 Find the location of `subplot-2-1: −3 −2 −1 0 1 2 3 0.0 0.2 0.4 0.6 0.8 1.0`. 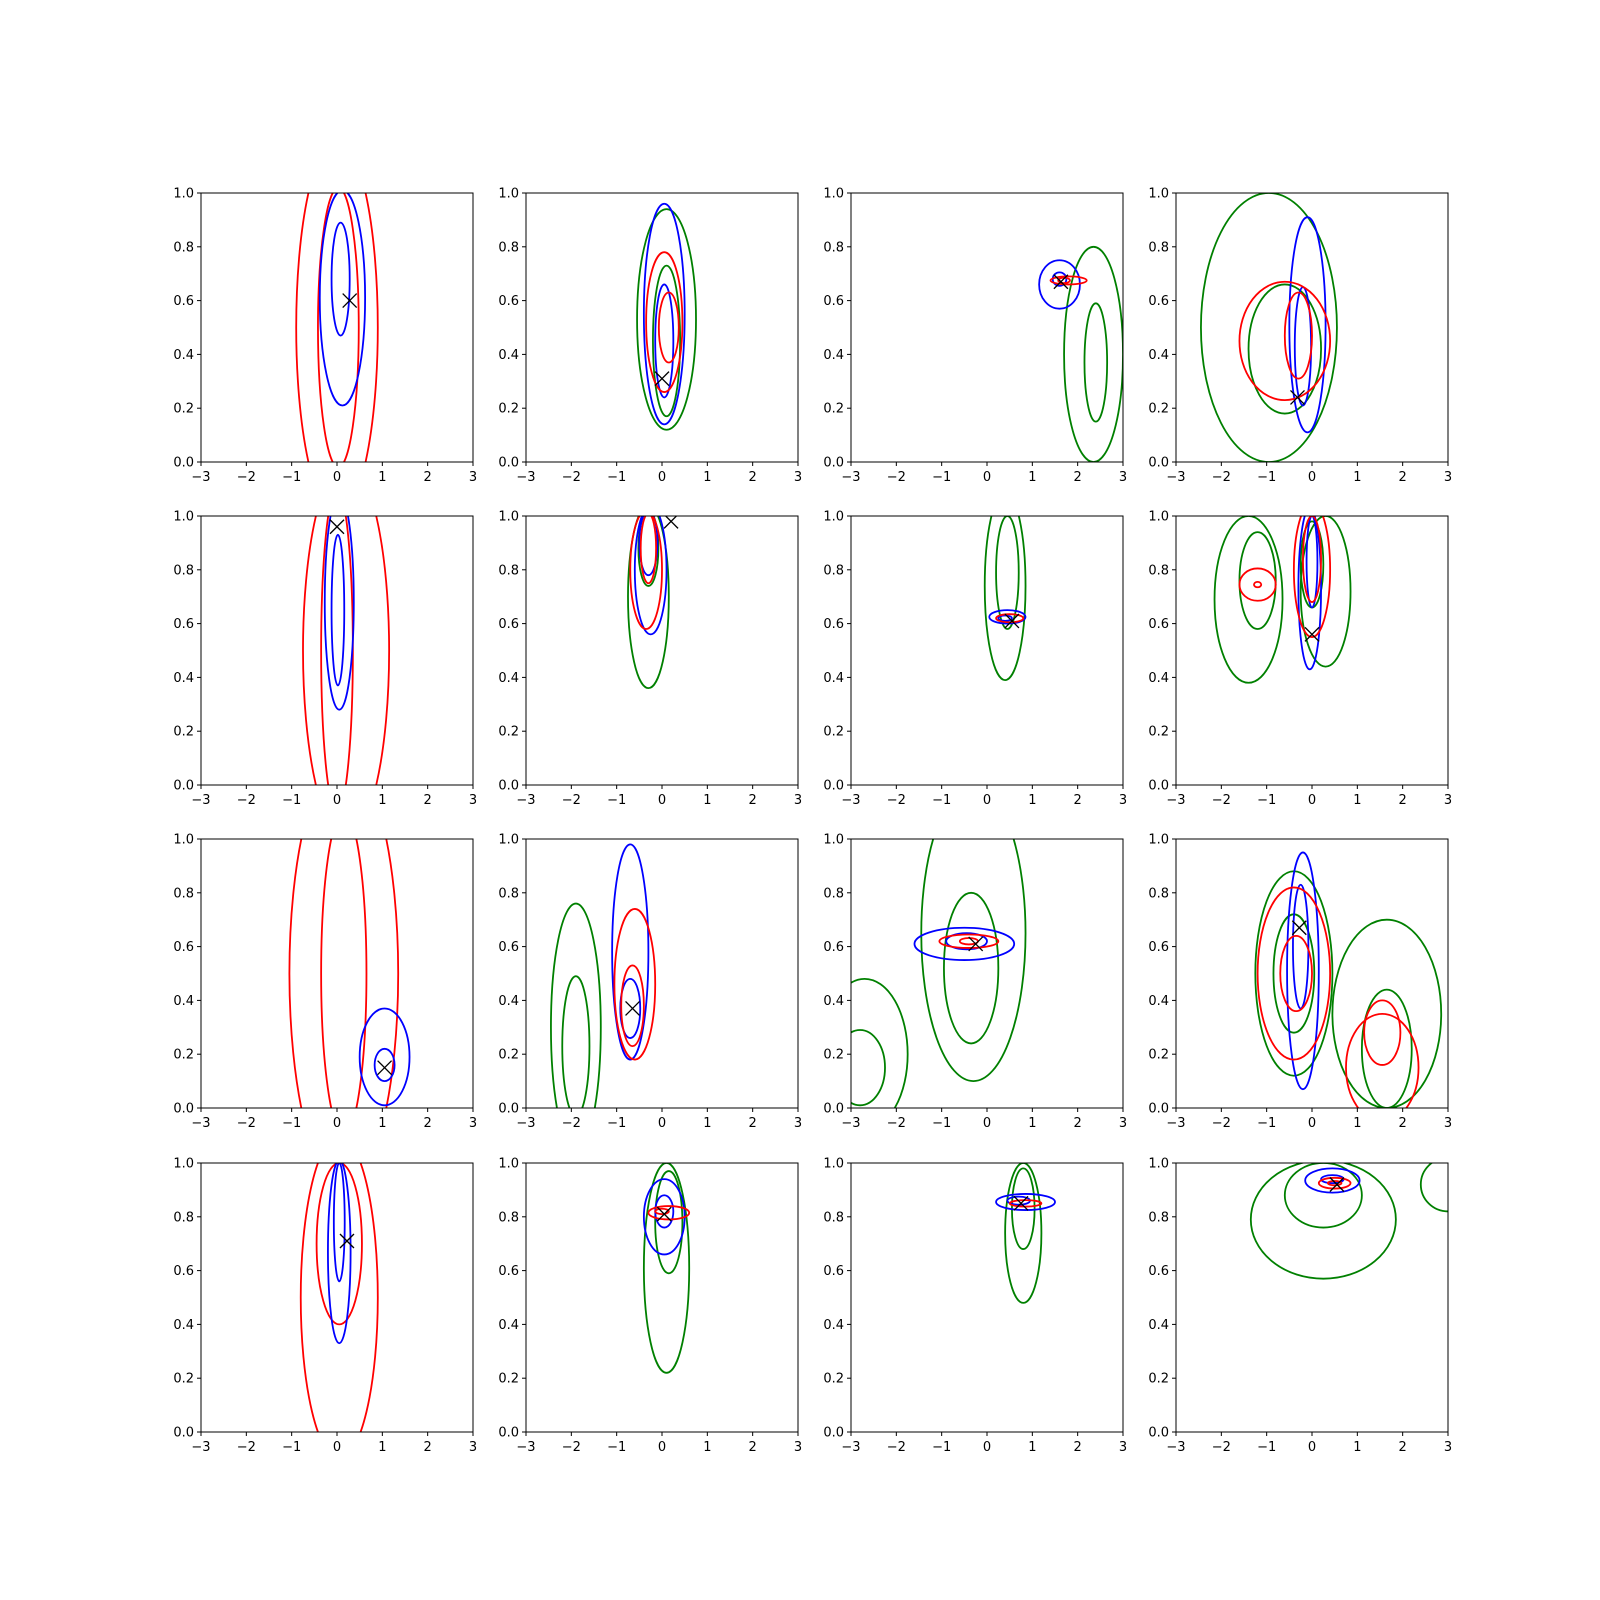

subplot-2-1: −3 −2 −1 0 1 2 3 0.0 0.2 0.4 0.6 0.8 1.0 is located at coordinates (325, 659).